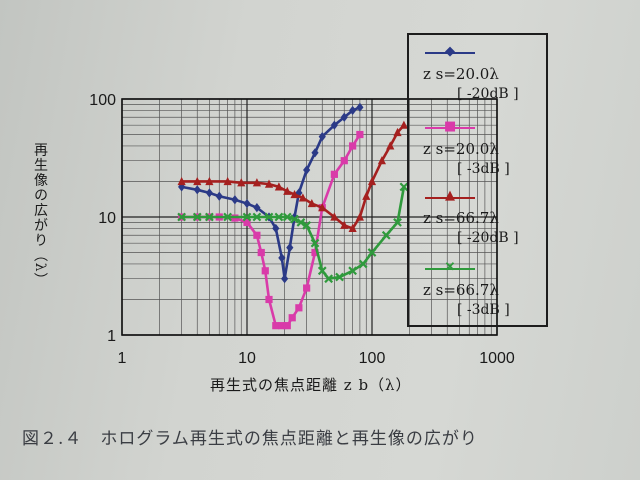 Image resolution: width=640 pixels, height=480 pixels. I want to click on y-axis-label: 再生像の広がり（λ）, so click(40, 215).